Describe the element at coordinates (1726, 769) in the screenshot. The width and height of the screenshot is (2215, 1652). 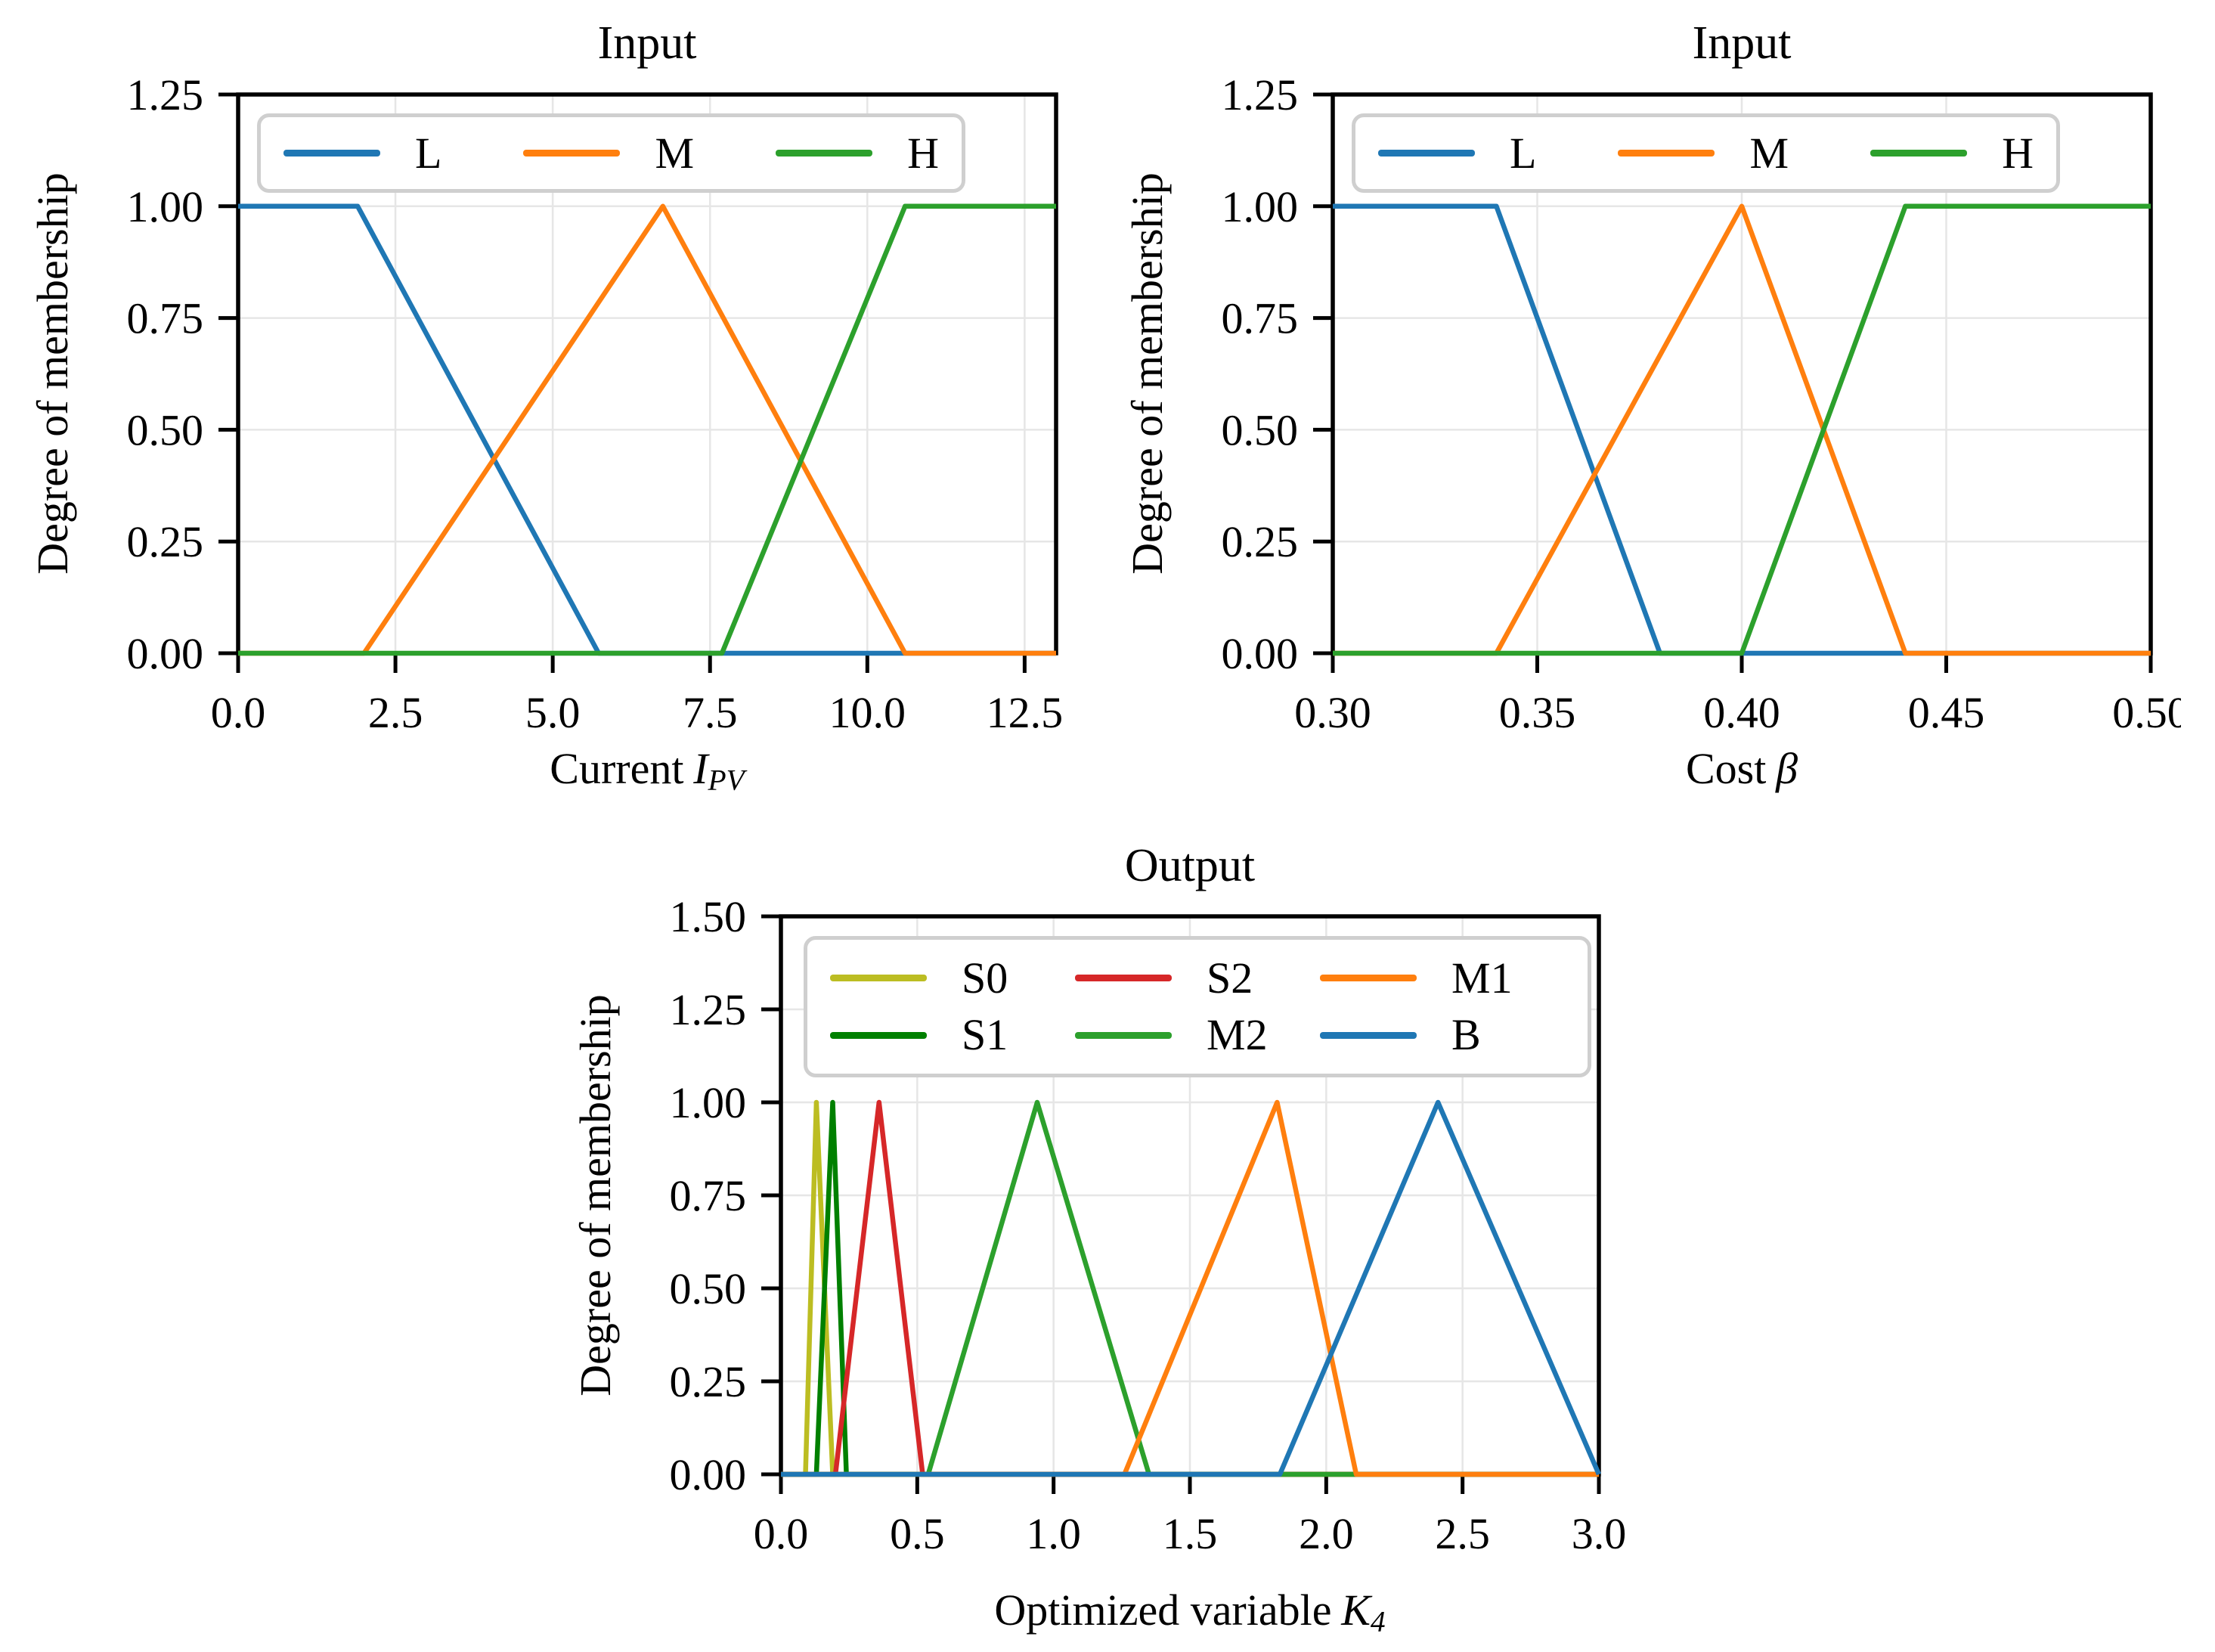
I see `x-axis-label-text: Cost` at that location.